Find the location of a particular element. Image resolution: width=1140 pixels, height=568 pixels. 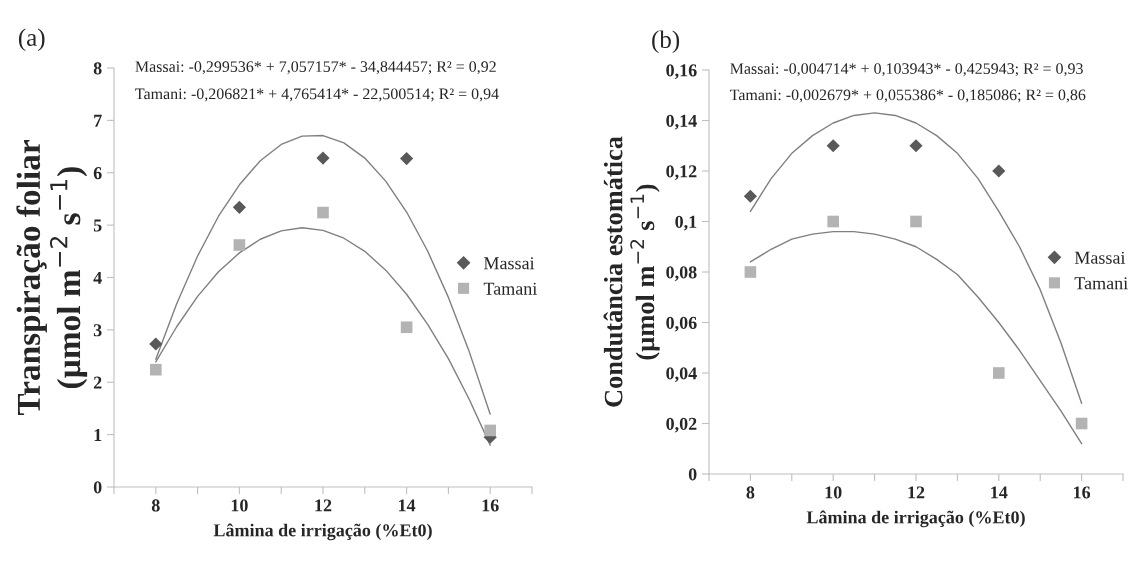

y-tick-label: 7 is located at coordinates (98, 120).